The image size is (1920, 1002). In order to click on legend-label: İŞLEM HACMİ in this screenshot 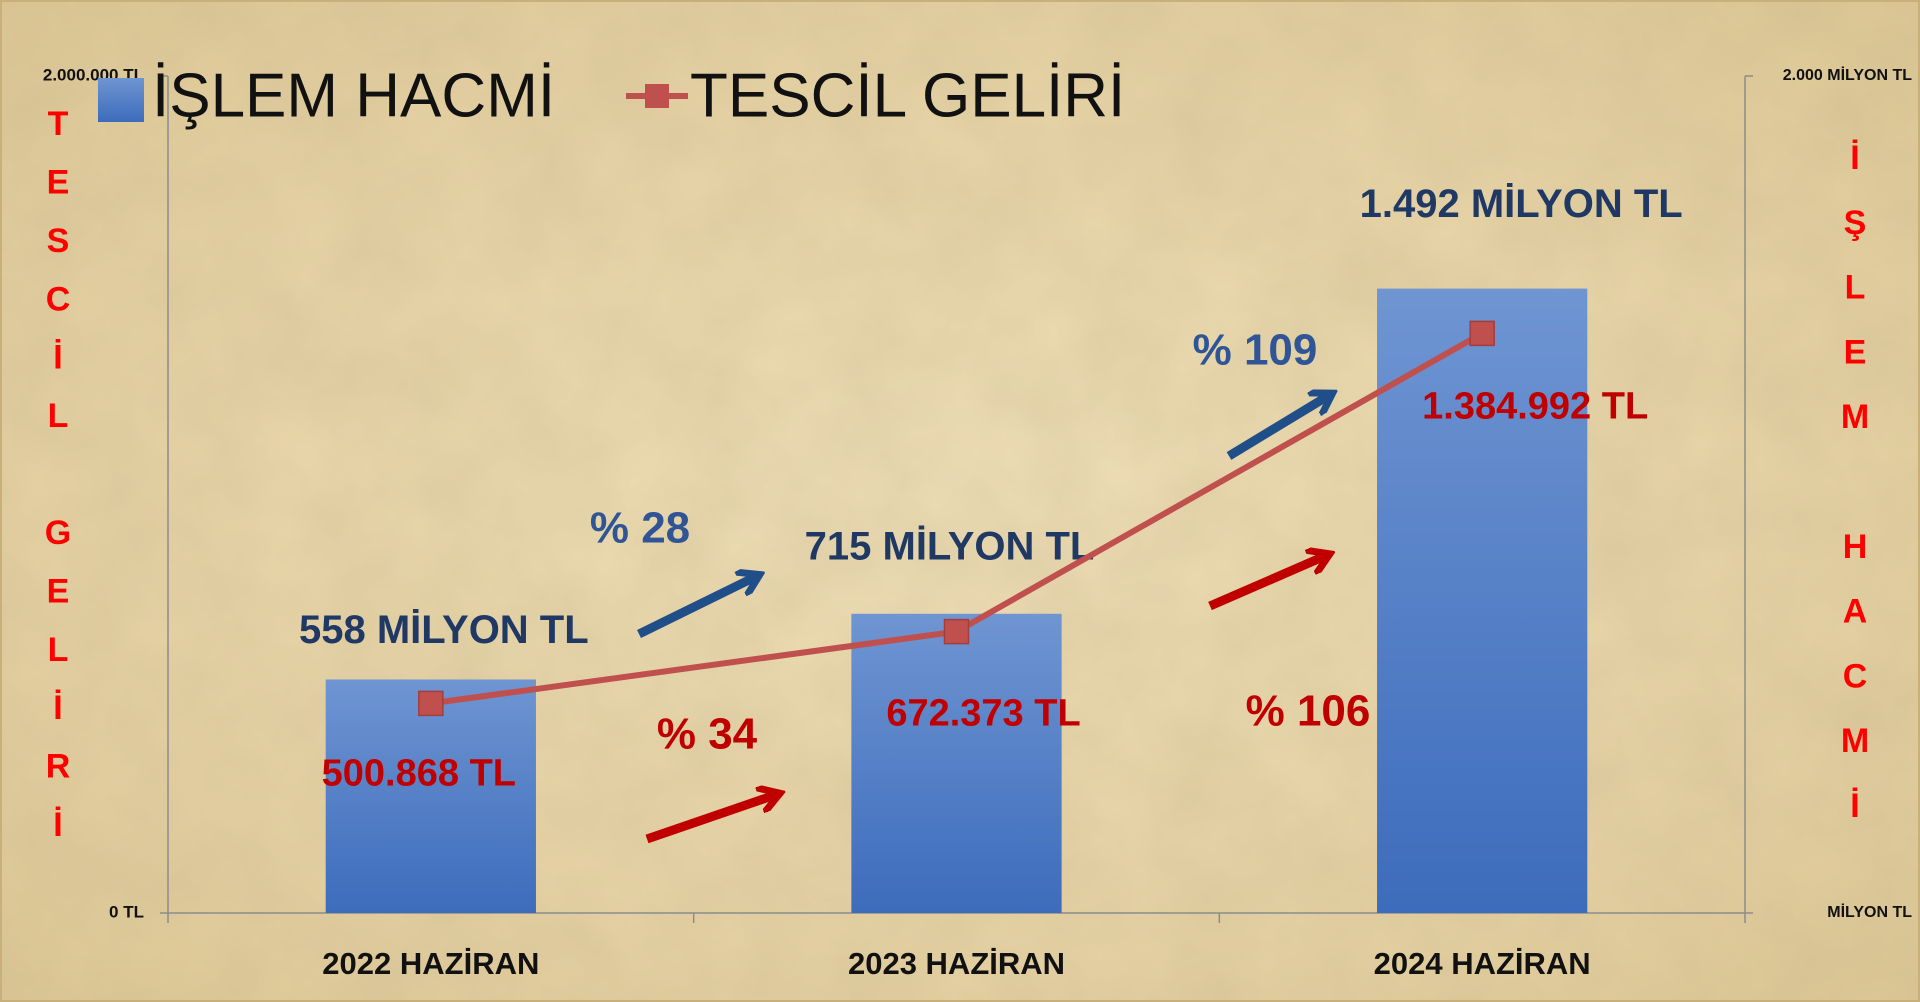, I will do `click(353, 95)`.